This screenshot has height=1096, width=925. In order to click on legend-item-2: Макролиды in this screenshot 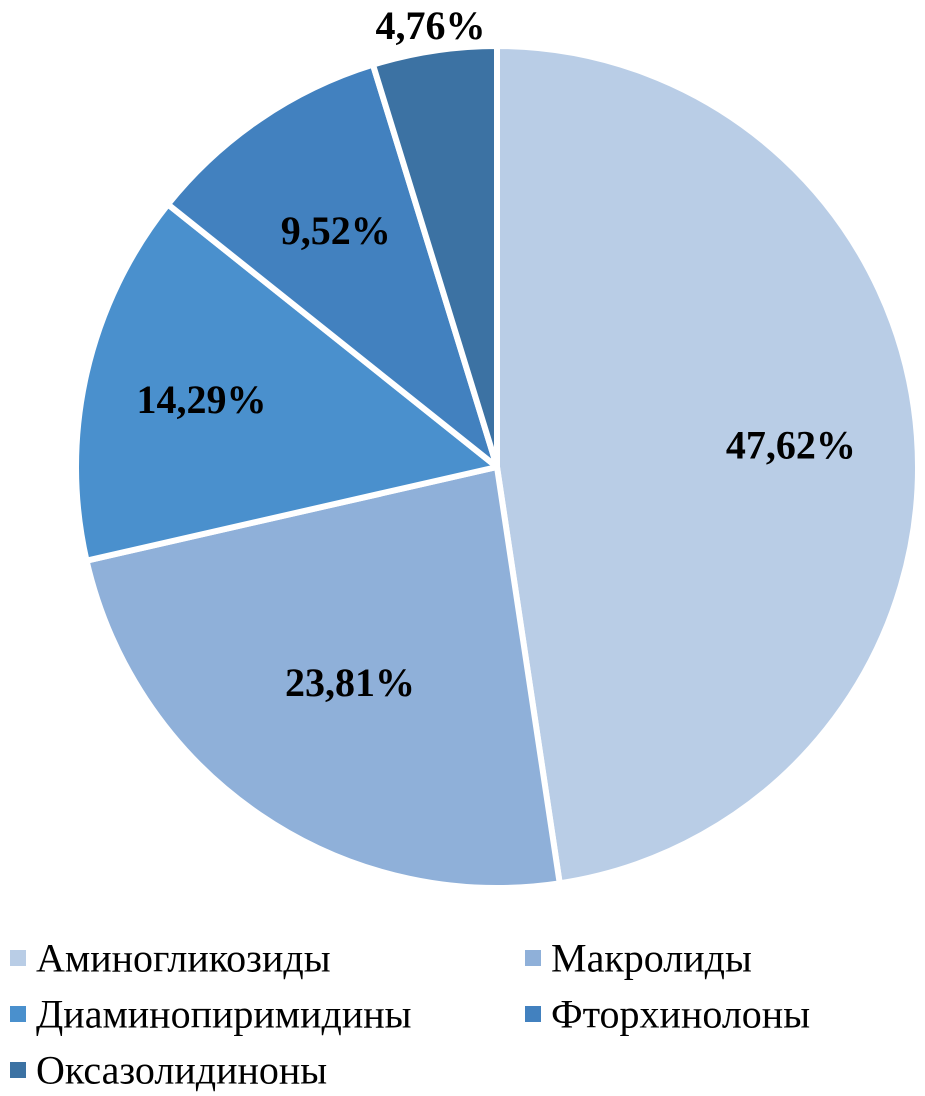, I will do `click(638, 958)`.